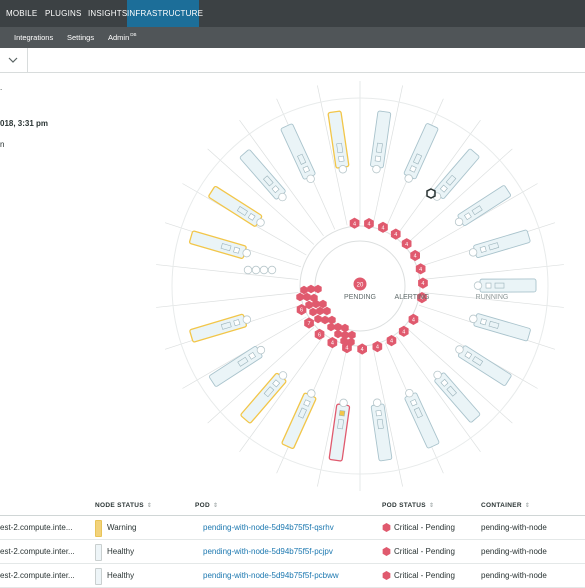 This screenshot has width=585, height=588. What do you see at coordinates (271, 575) in the screenshot?
I see `pod-link: pending-with-node-5d94b75f5f-pcbww` at bounding box center [271, 575].